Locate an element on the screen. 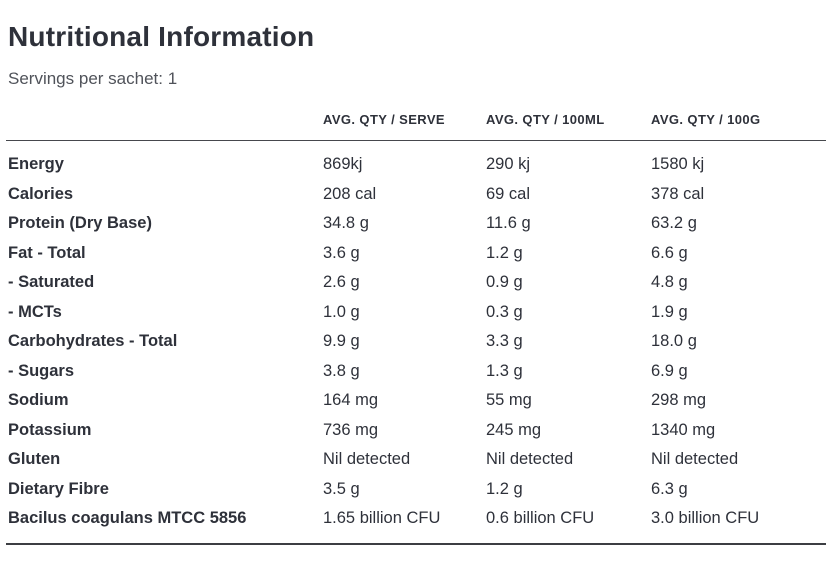  nutrient-value: 869kj is located at coordinates (343, 164).